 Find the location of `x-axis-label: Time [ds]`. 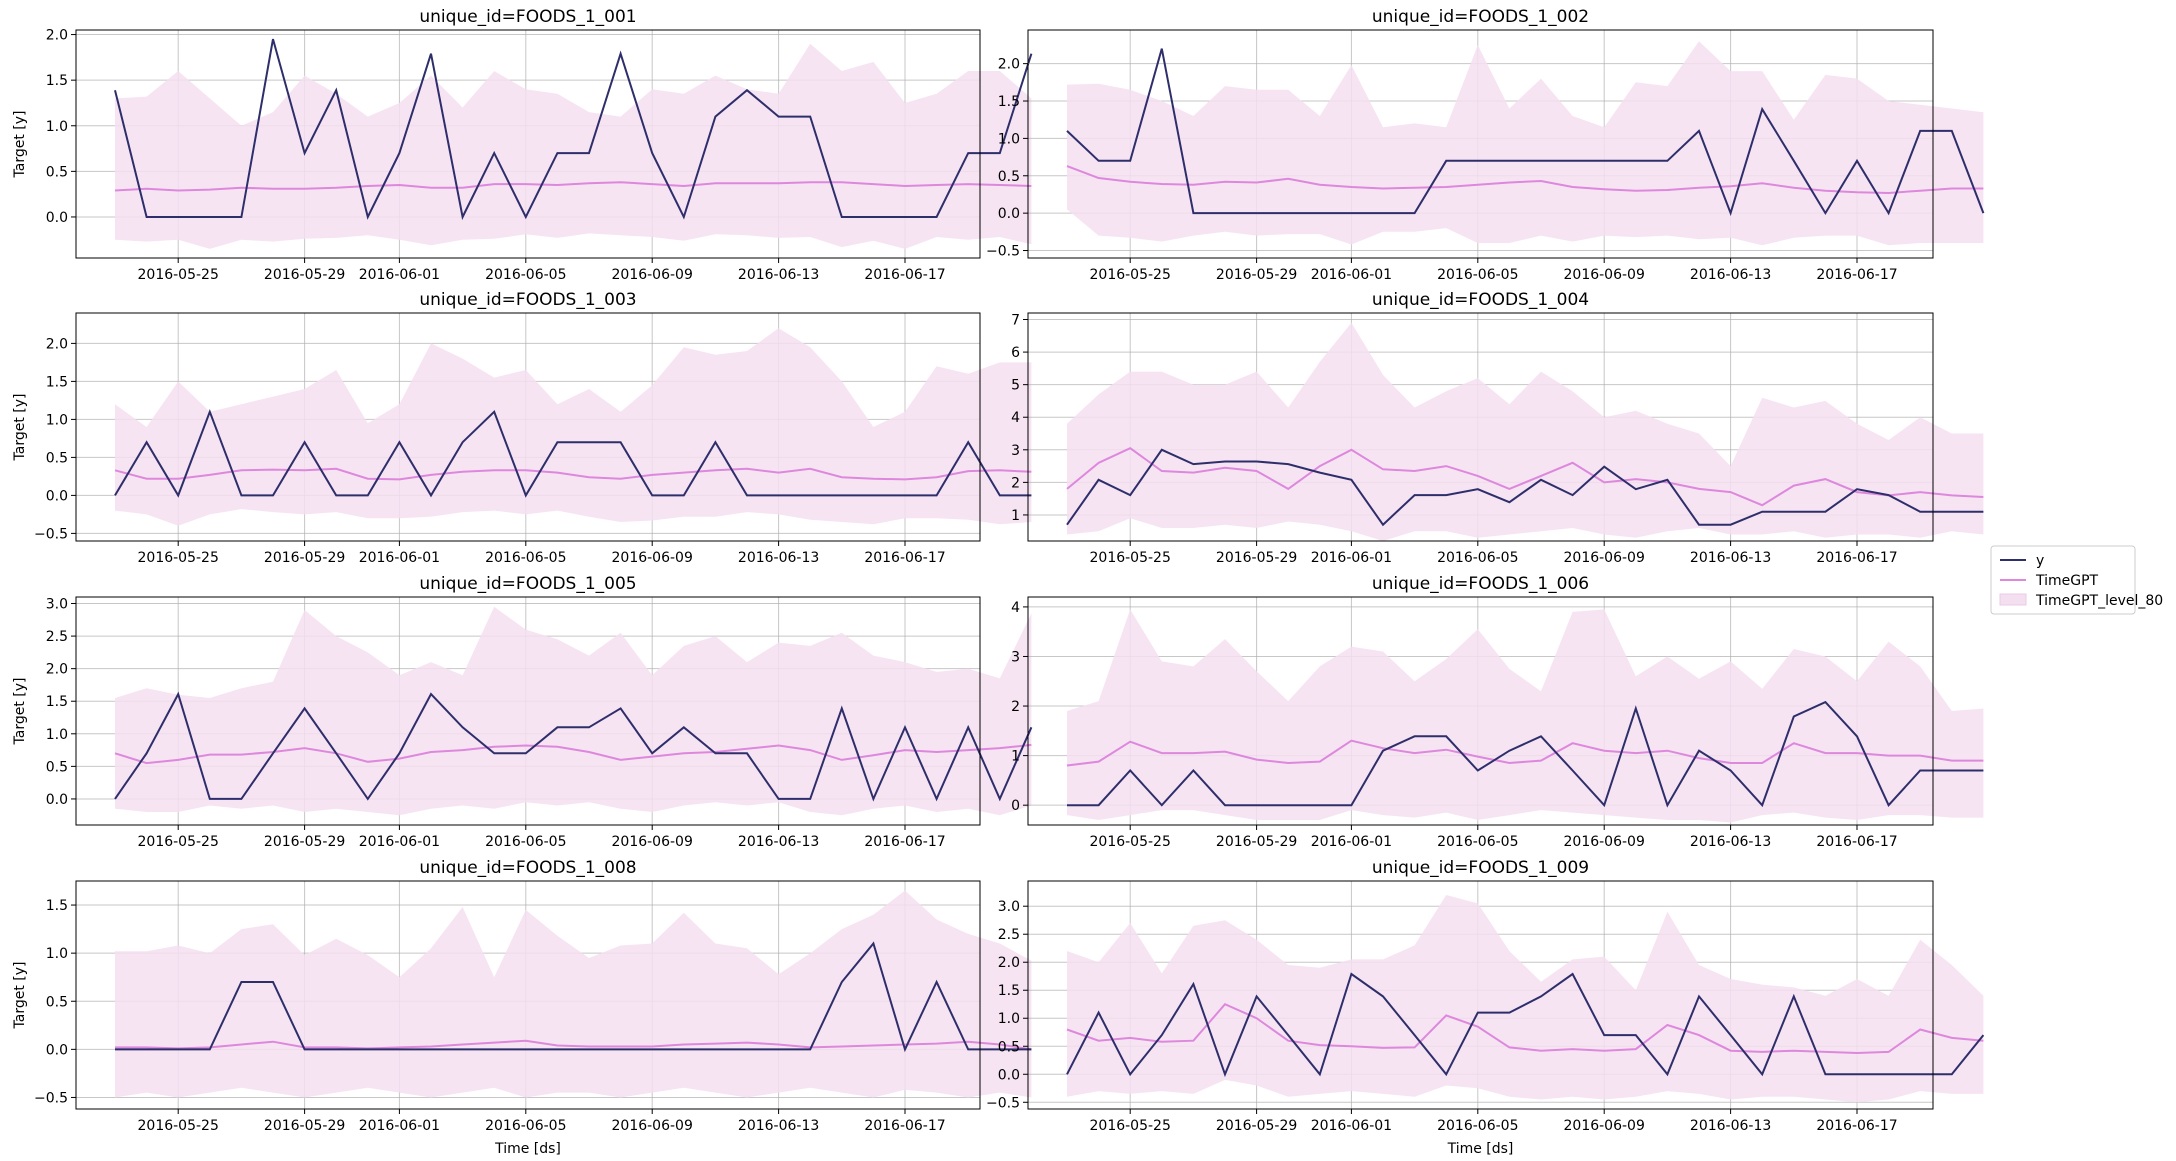

x-axis-label: Time [ds] is located at coordinates (1480, 1149).